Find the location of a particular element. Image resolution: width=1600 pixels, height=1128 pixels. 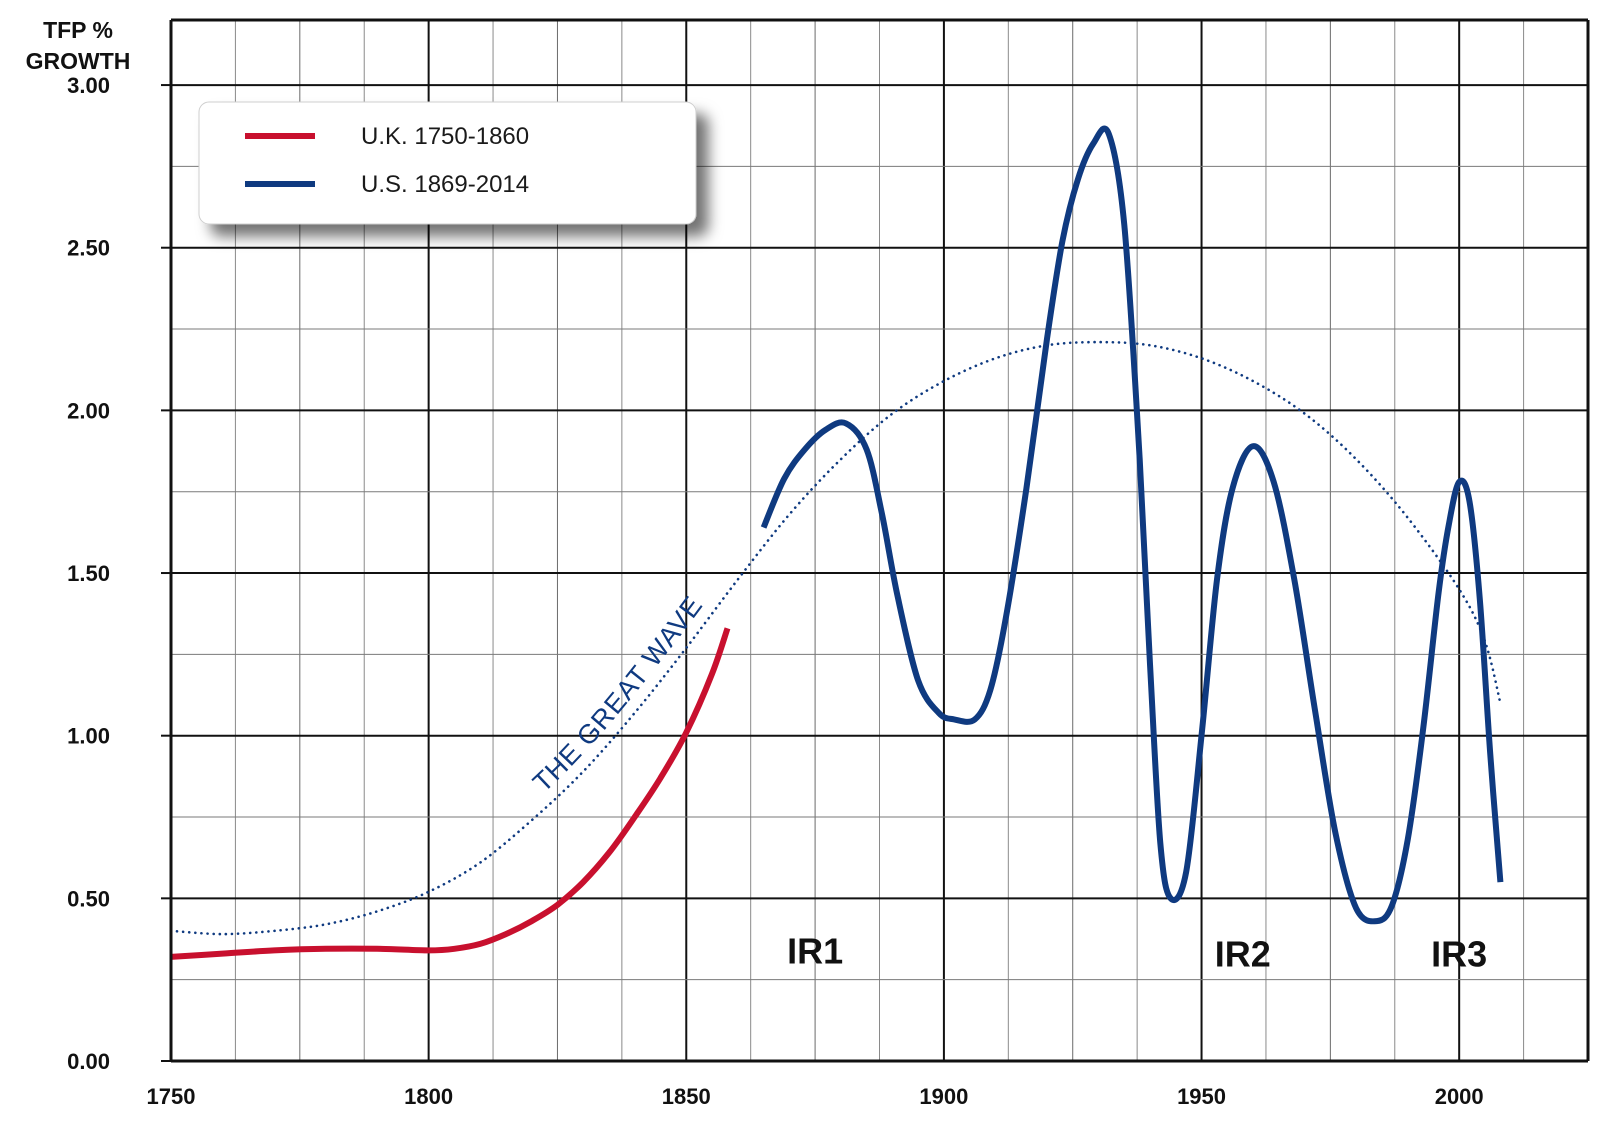

era-label-ir3: IR3 is located at coordinates (1459, 954).